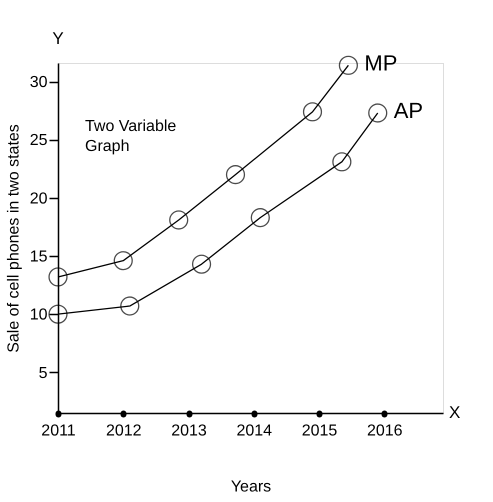 Image resolution: width=493 pixels, height=502 pixels. What do you see at coordinates (409, 110) in the screenshot?
I see `series-label: AP` at bounding box center [409, 110].